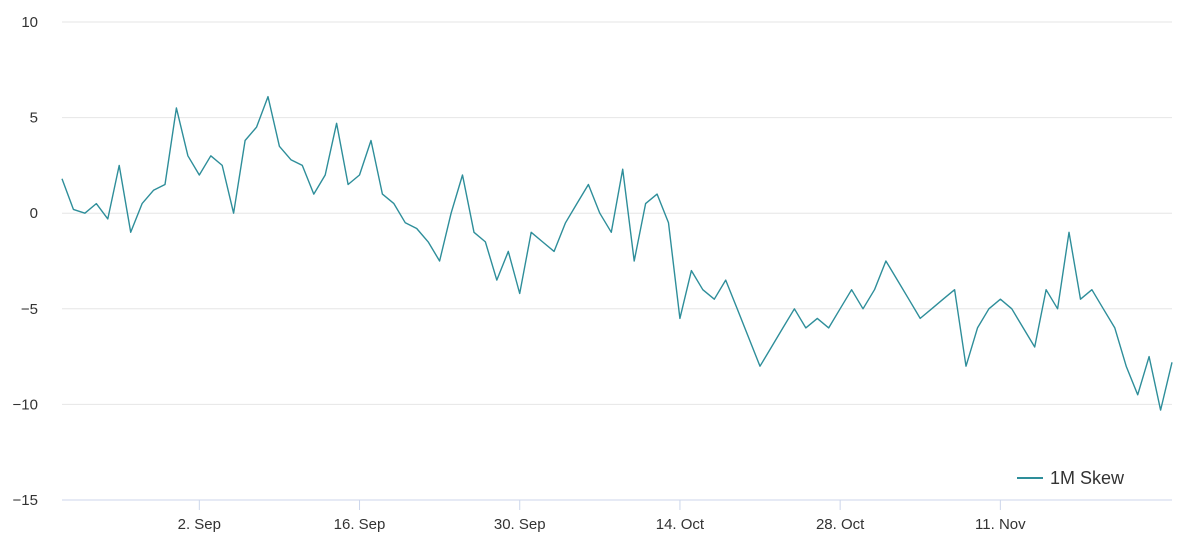 Image resolution: width=1192 pixels, height=548 pixels. I want to click on legend: 1M Skew, so click(1071, 478).